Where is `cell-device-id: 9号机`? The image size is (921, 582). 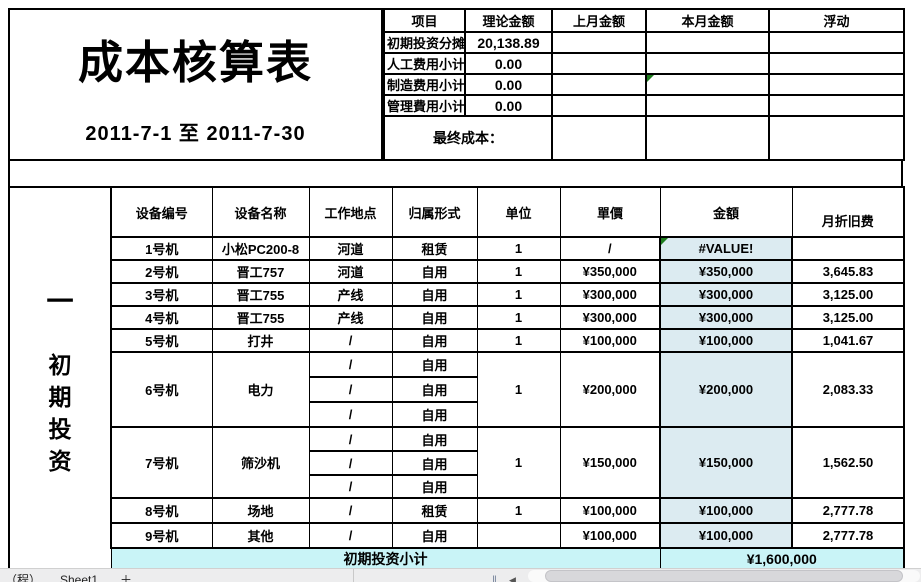
cell-device-id: 9号机 is located at coordinates (161, 535).